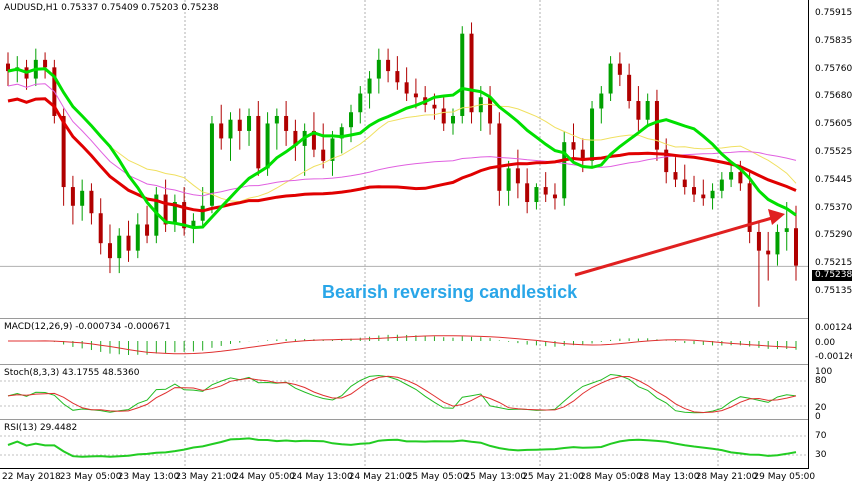 This screenshot has height=489, width=852. I want to click on time-tick-label: 28 May 21:00, so click(726, 477).